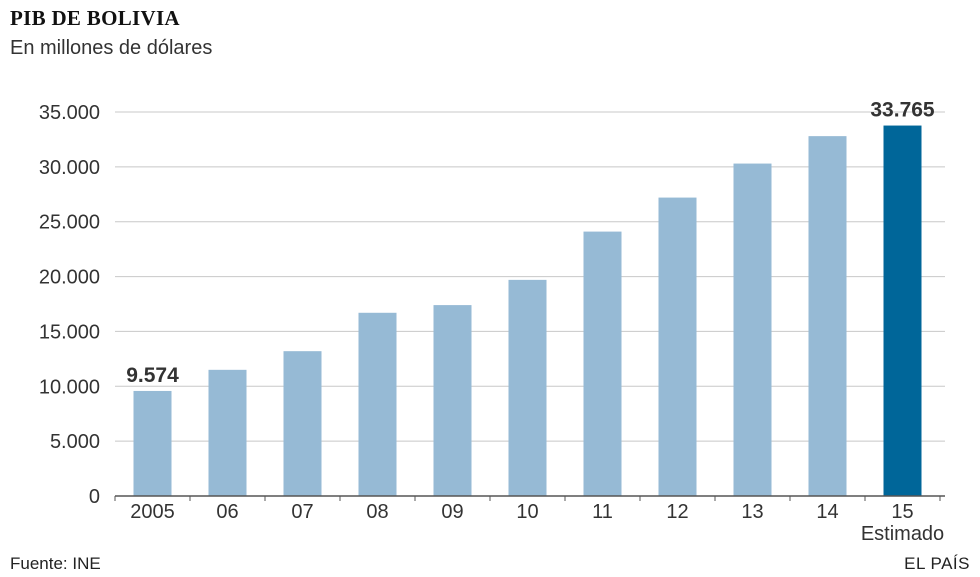  I want to click on y-tick-label: 15.000, so click(69, 332).